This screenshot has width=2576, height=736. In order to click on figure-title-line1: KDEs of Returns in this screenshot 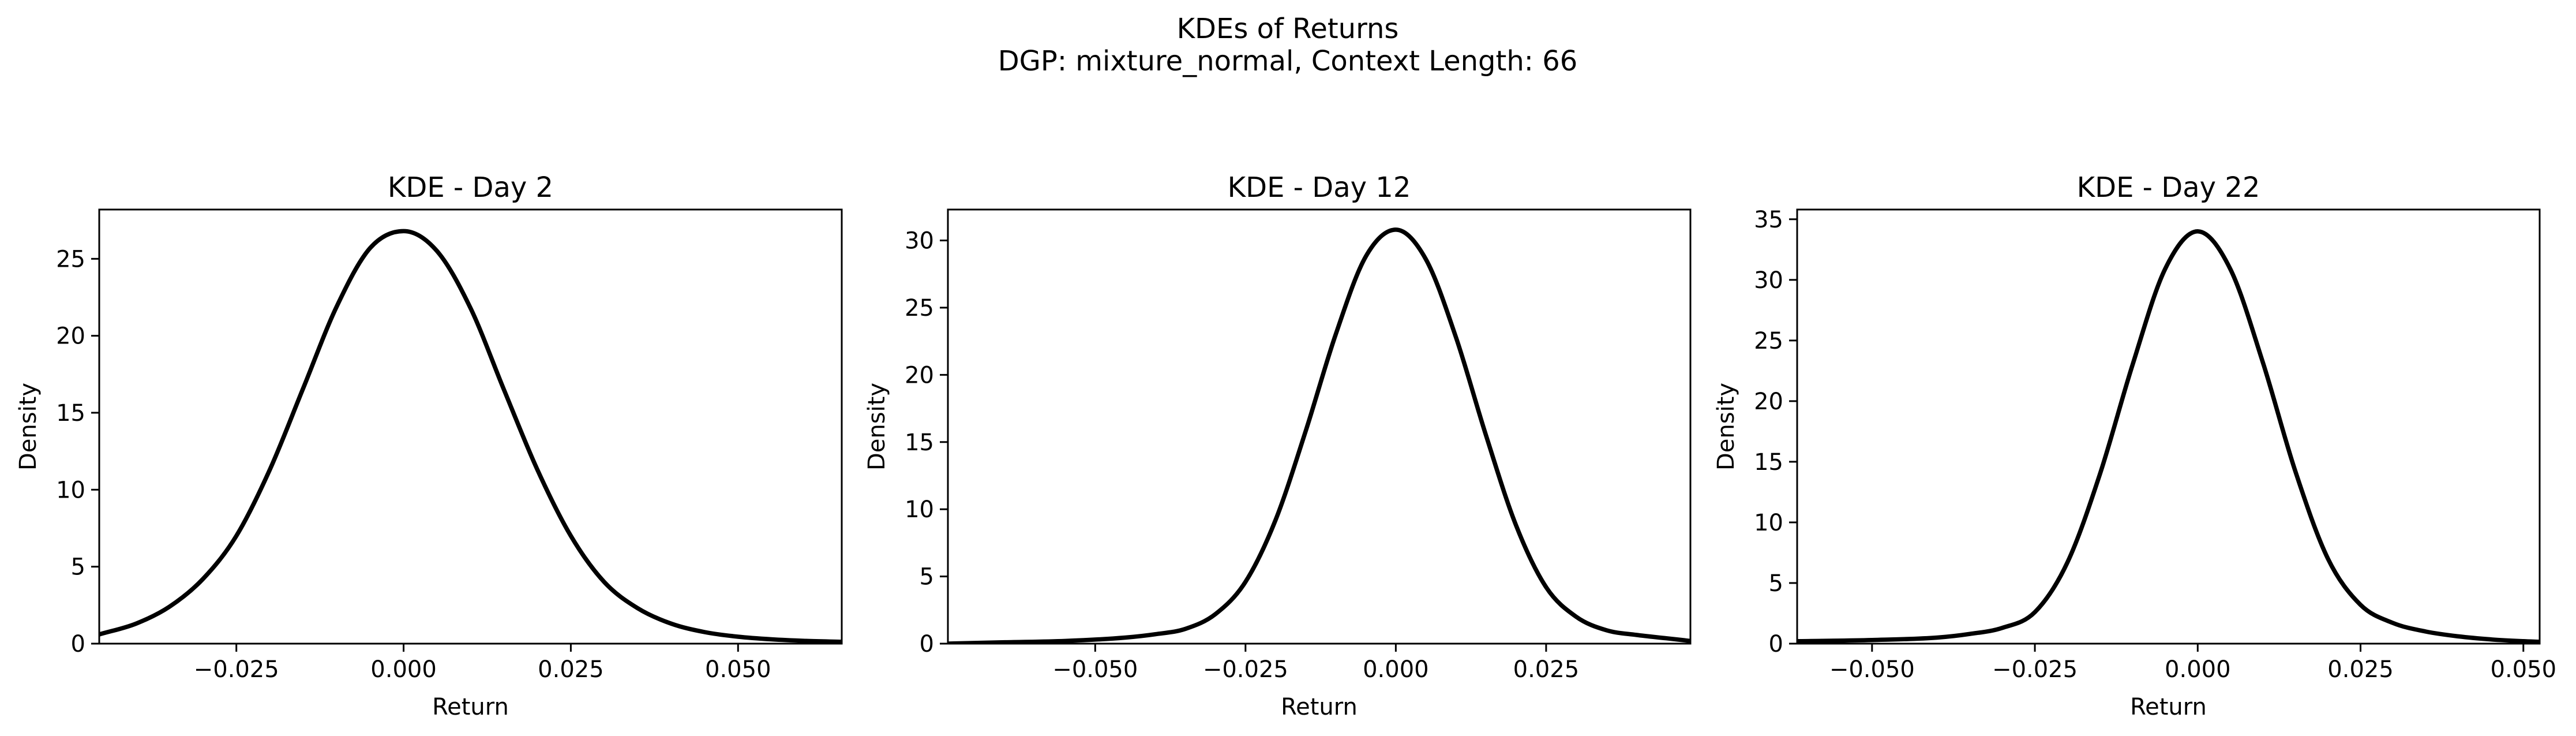, I will do `click(1288, 29)`.